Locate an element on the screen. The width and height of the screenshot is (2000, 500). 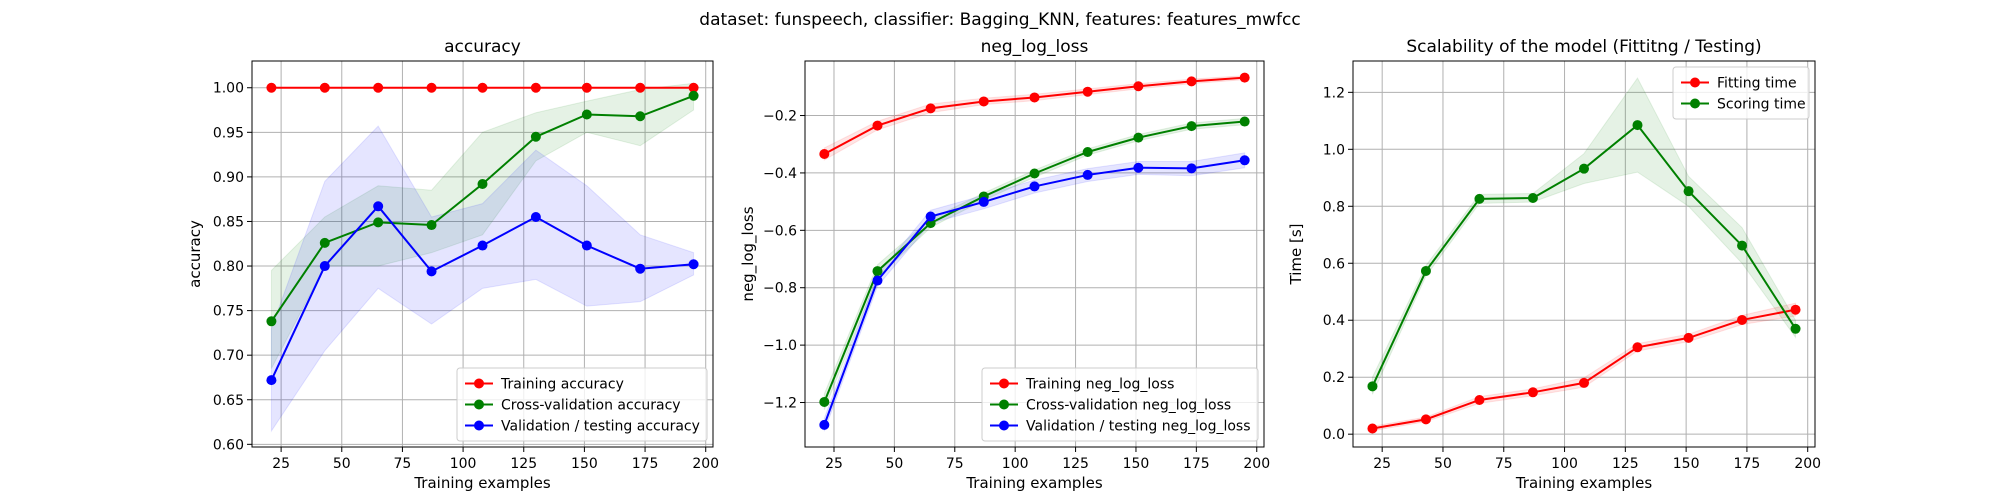
y-tick-label: −0.6 is located at coordinates (780, 231).